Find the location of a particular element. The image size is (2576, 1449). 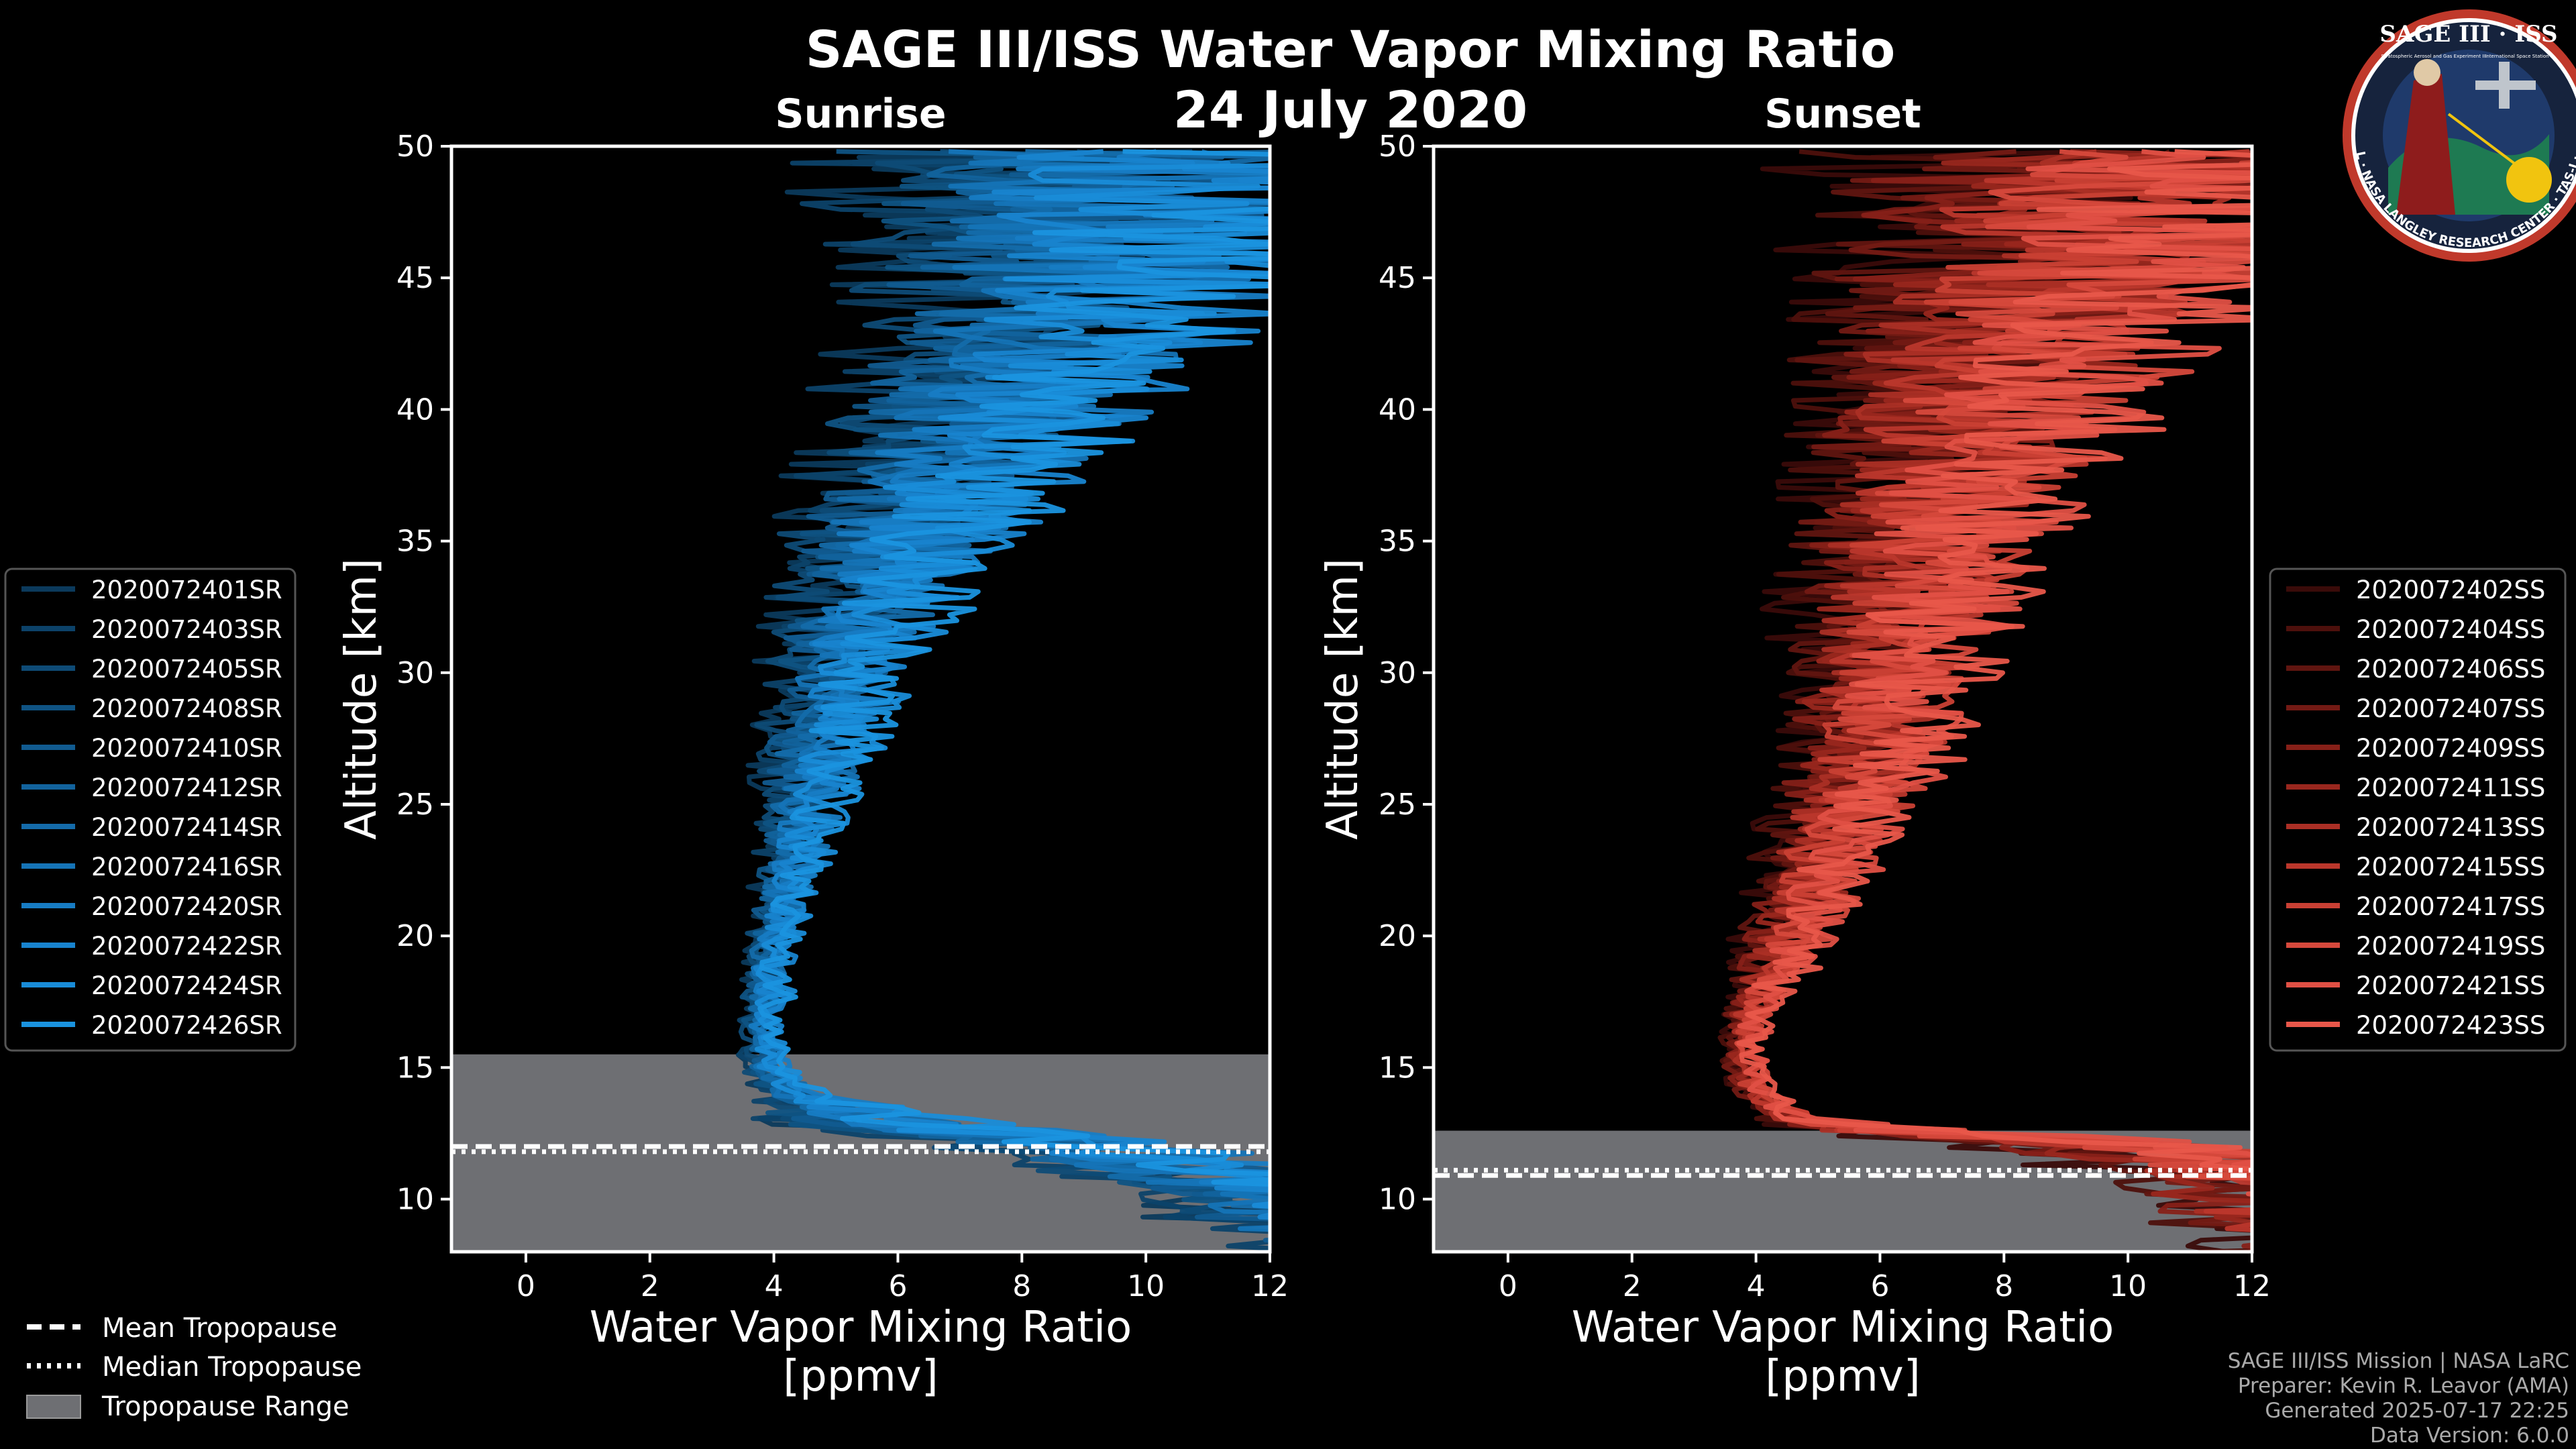

mean-tropopause-label: Mean Tropopause is located at coordinates (219, 1328).